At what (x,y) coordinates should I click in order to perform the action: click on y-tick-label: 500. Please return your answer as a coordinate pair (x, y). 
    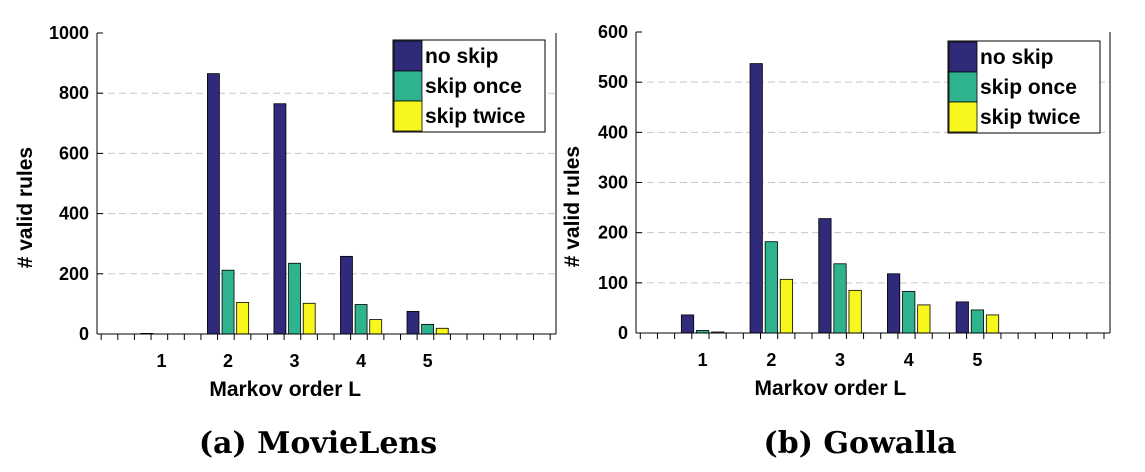
    Looking at the image, I should click on (613, 82).